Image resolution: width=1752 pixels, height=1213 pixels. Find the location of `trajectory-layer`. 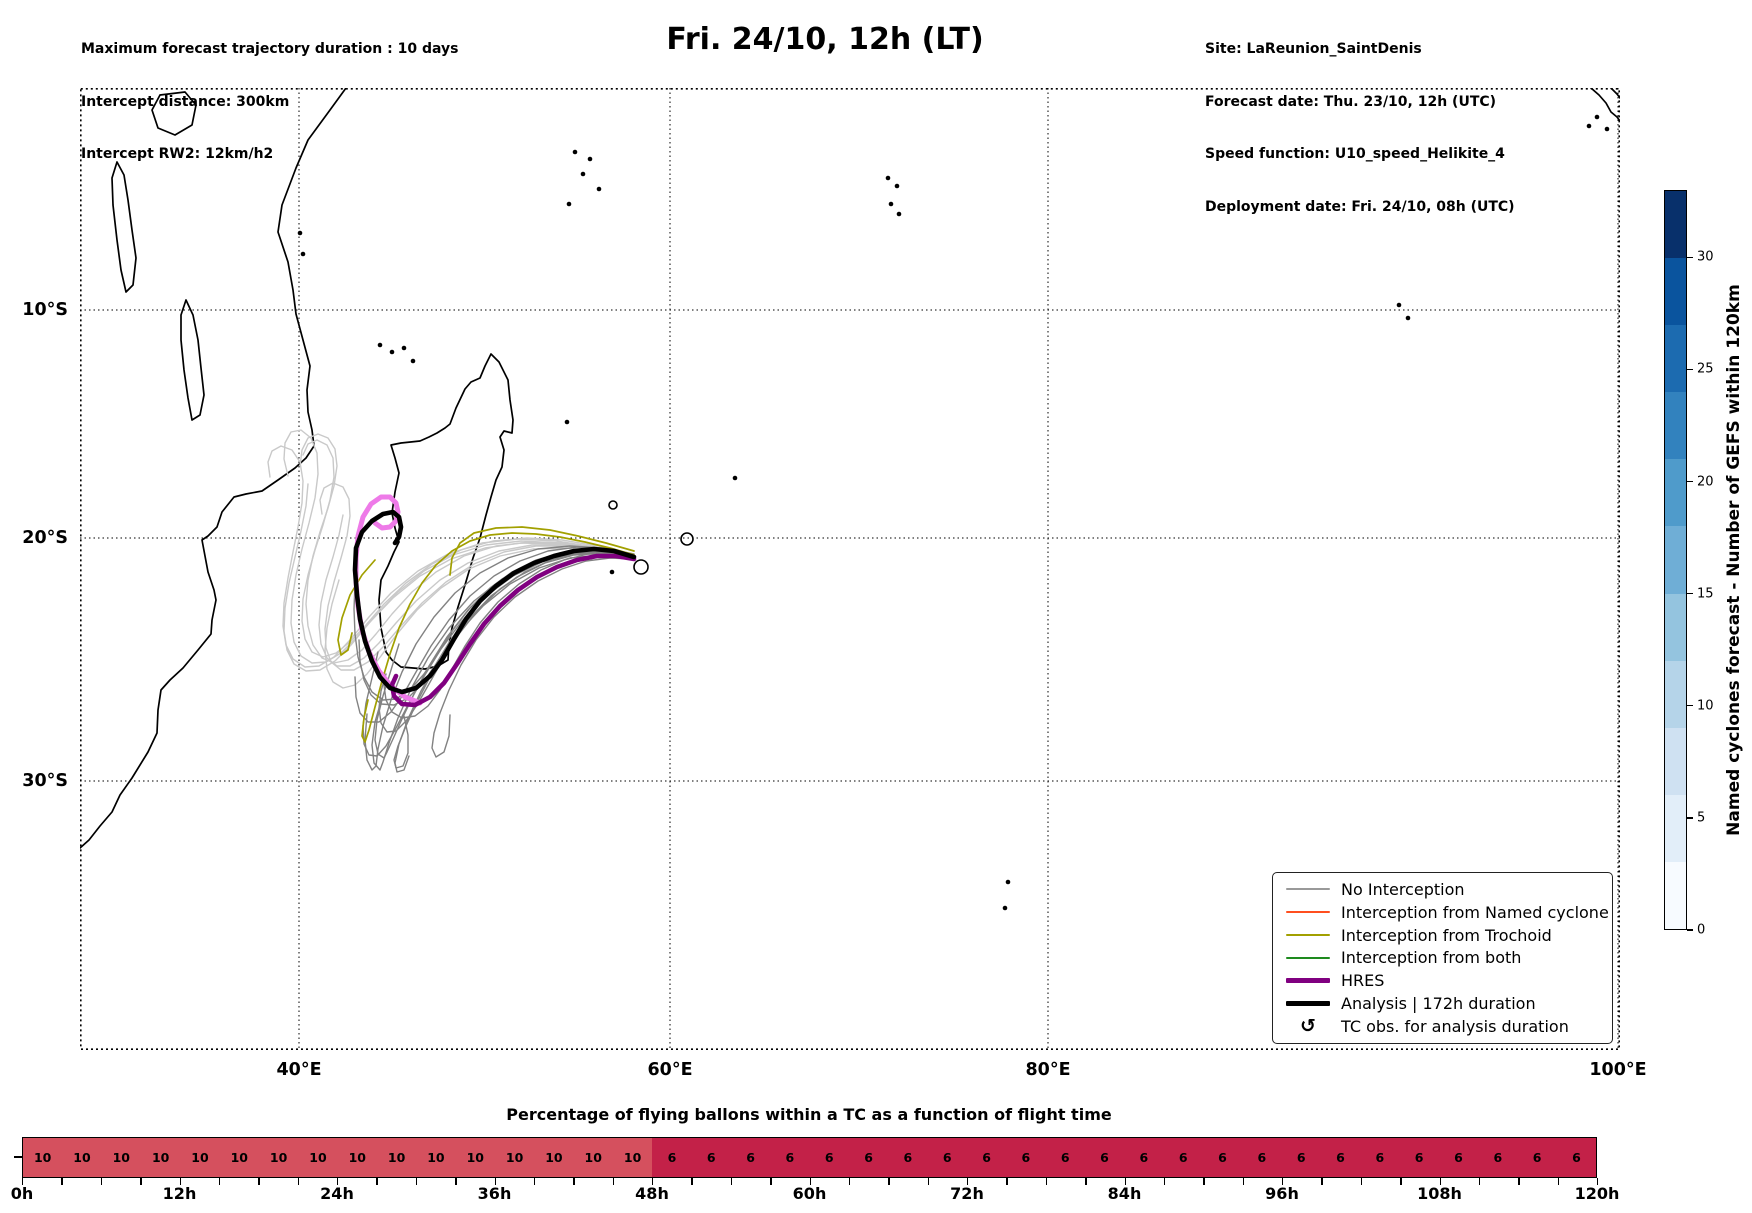

trajectory-layer is located at coordinates (452, 601).